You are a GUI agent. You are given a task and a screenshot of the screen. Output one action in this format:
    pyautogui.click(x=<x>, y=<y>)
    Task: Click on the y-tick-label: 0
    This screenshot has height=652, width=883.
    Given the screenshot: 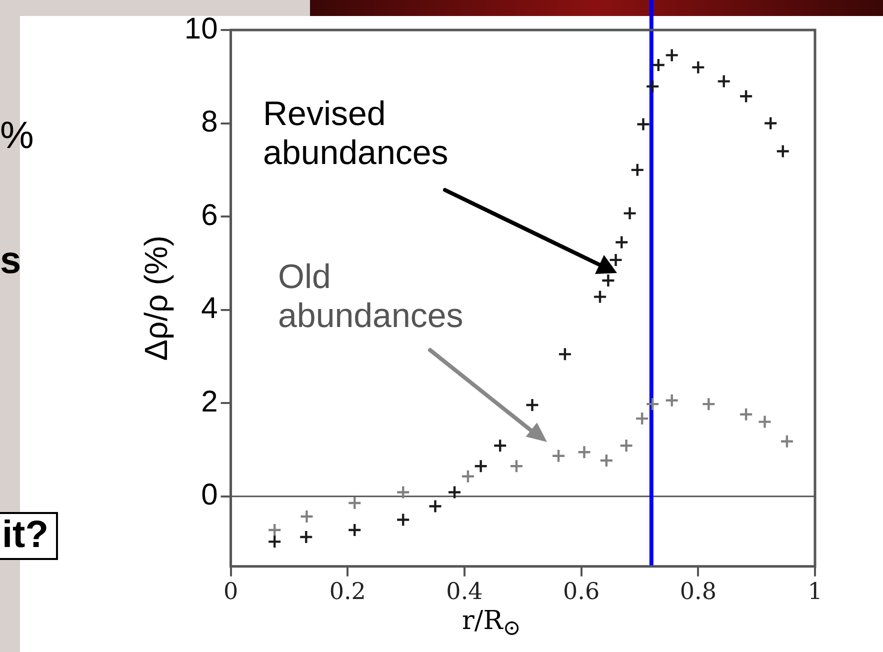 What is the action you would take?
    pyautogui.click(x=209, y=495)
    